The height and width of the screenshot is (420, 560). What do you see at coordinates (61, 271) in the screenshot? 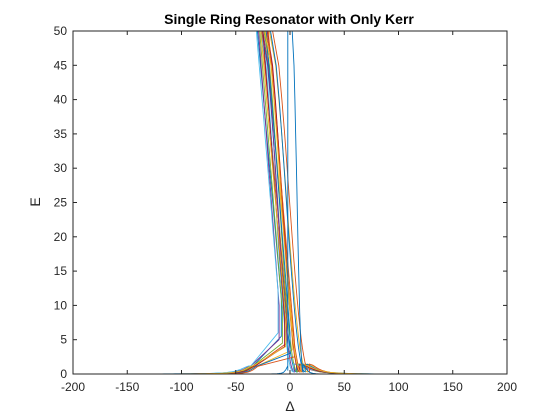
I see `y-tick-label: 15` at bounding box center [61, 271].